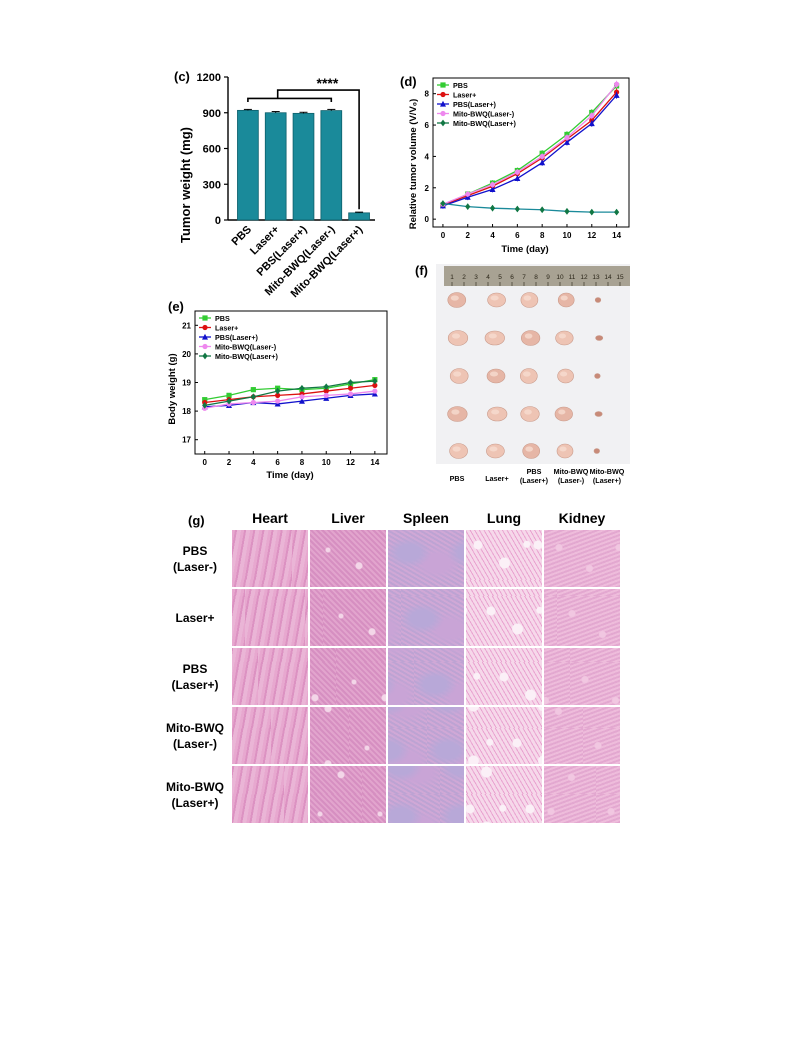  I want to click on histology-row-label: Mito-BWQ (Laser+), so click(195, 795).